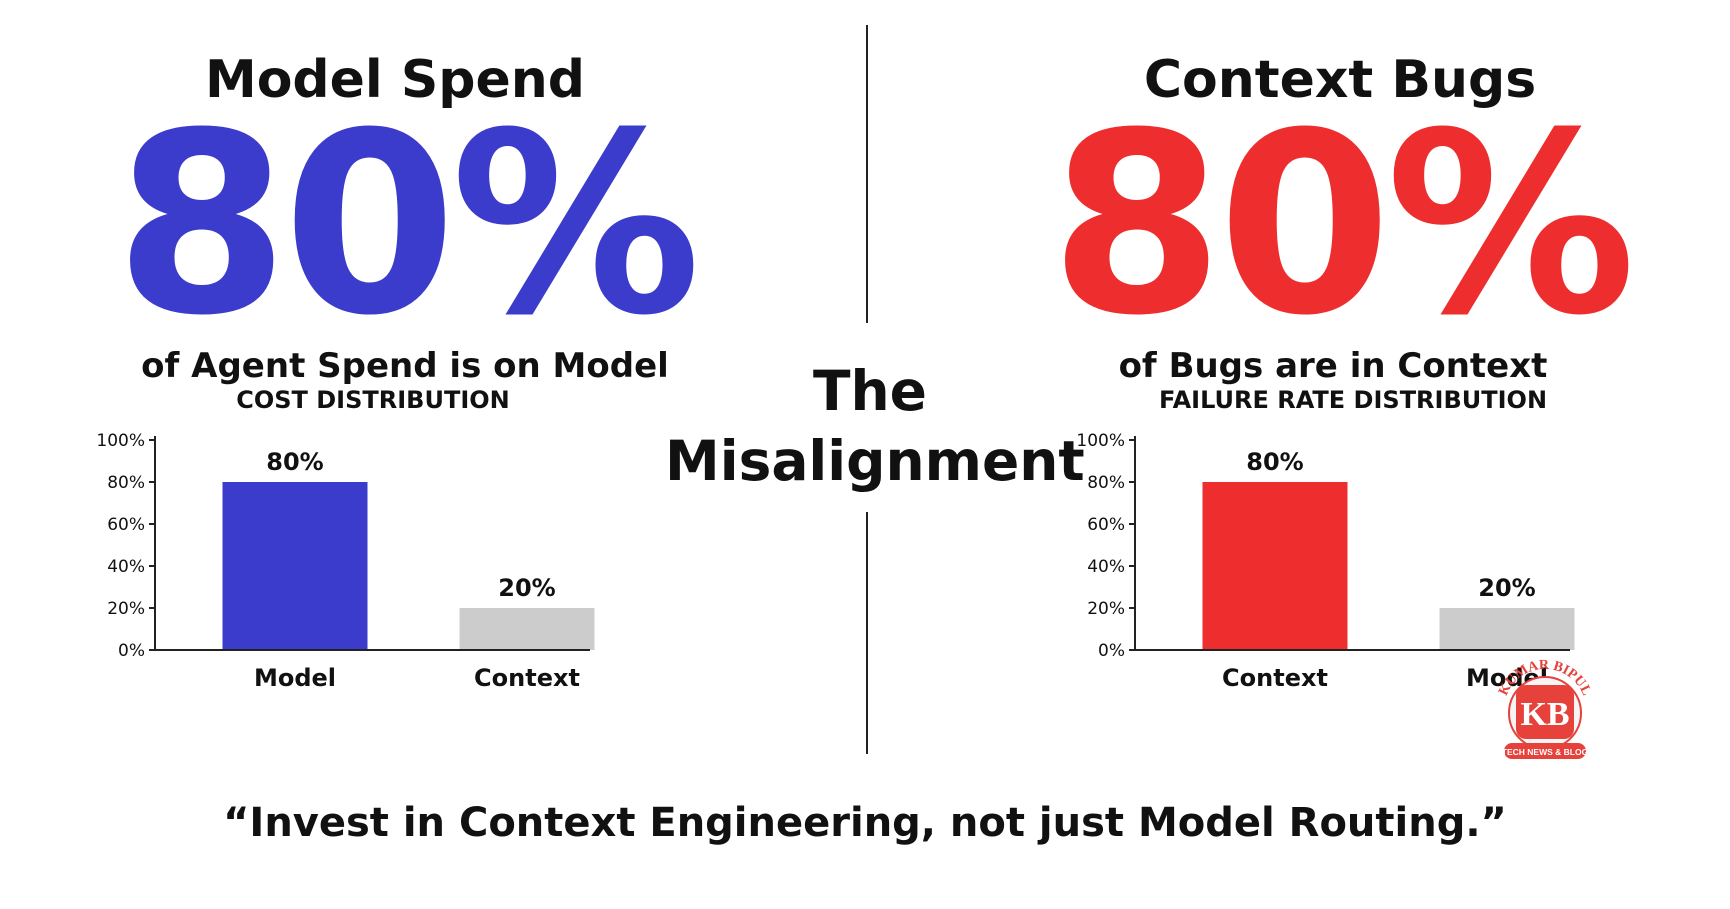  I want to click on right-big-percentage: 80%, so click(1342, 224).